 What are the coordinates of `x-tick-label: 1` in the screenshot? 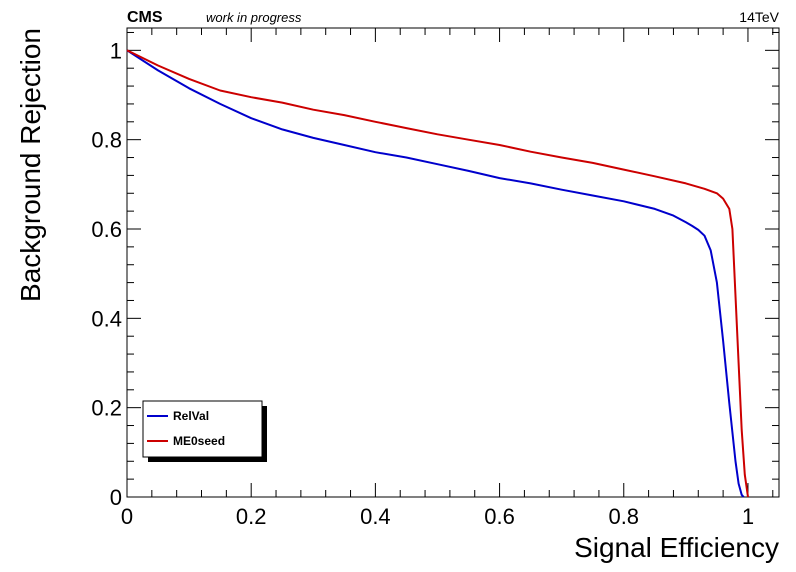 It's located at (748, 516).